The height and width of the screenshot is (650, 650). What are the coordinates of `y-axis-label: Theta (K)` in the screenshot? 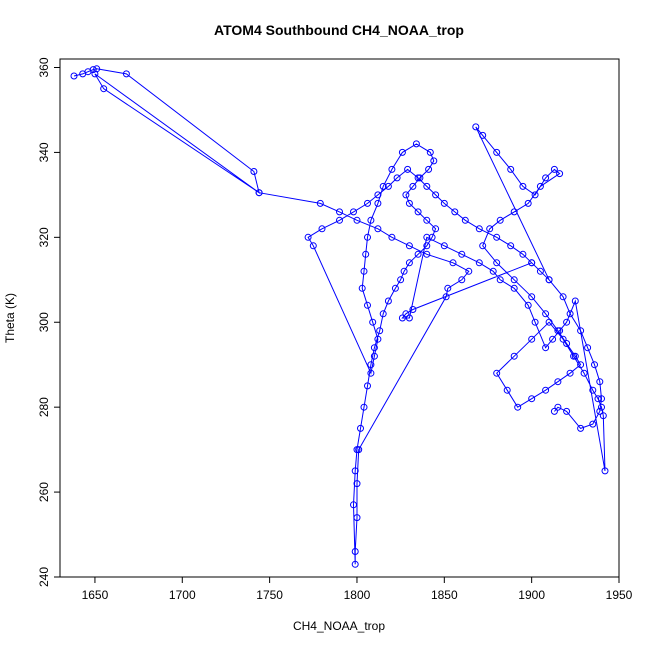 It's located at (10, 318).